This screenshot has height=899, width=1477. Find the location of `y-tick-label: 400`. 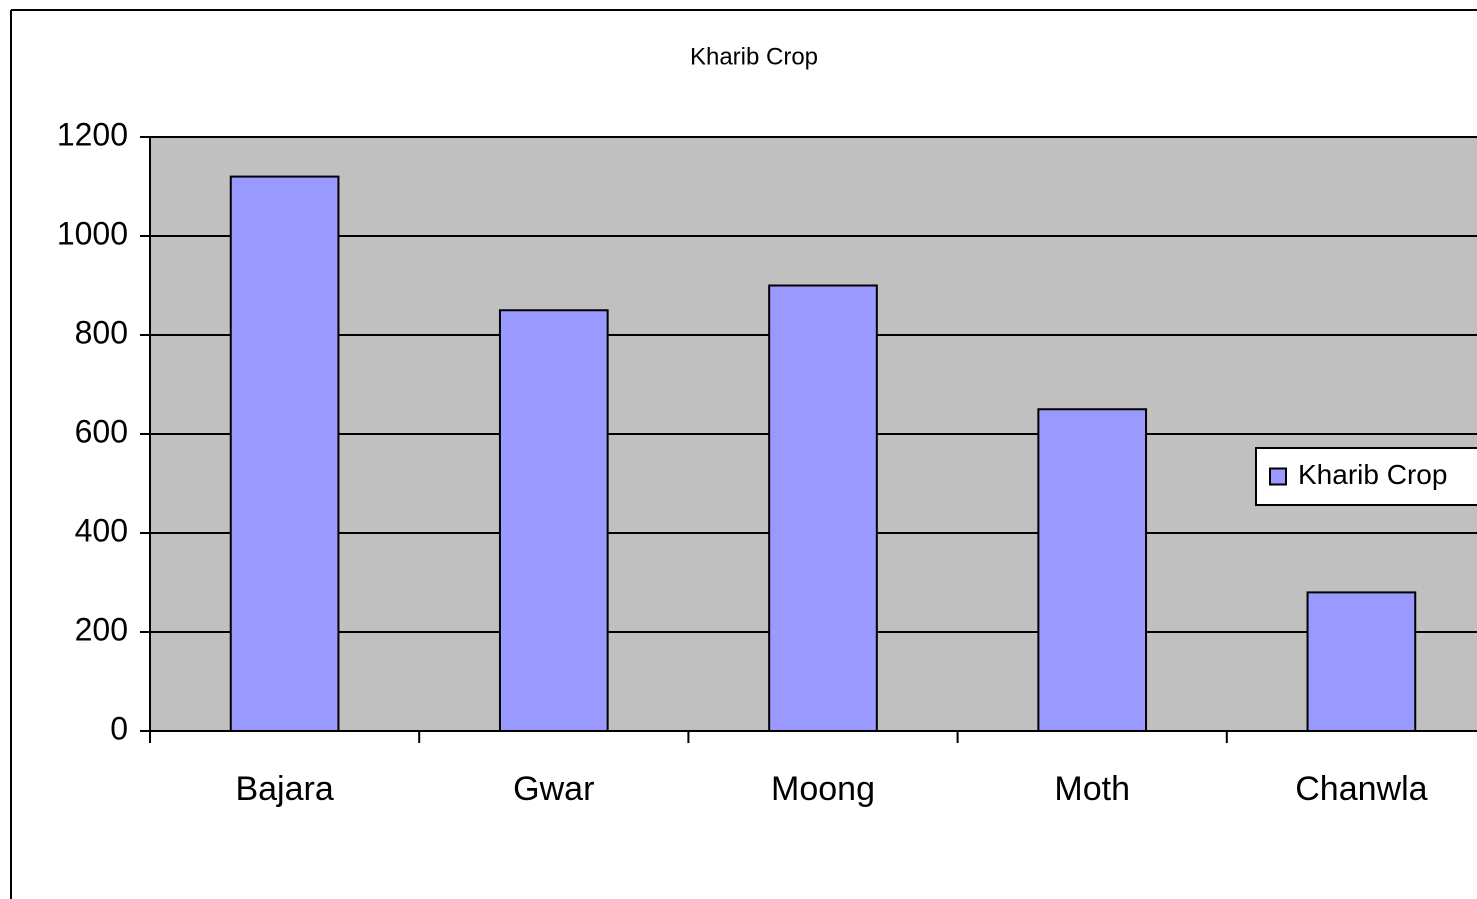

y-tick-label: 400 is located at coordinates (101, 530).